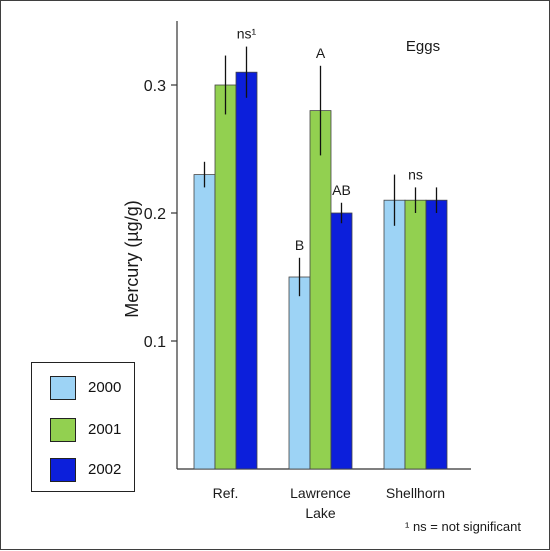 This screenshot has width=550, height=551. Describe the element at coordinates (463, 526) in the screenshot. I see `footnote: ¹ ns = not significant` at that location.